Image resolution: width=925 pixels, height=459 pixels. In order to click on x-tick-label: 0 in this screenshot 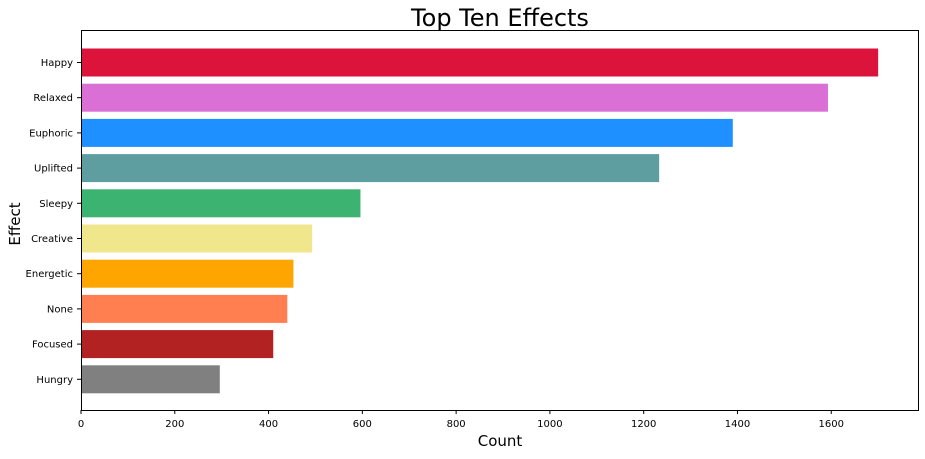, I will do `click(81, 424)`.